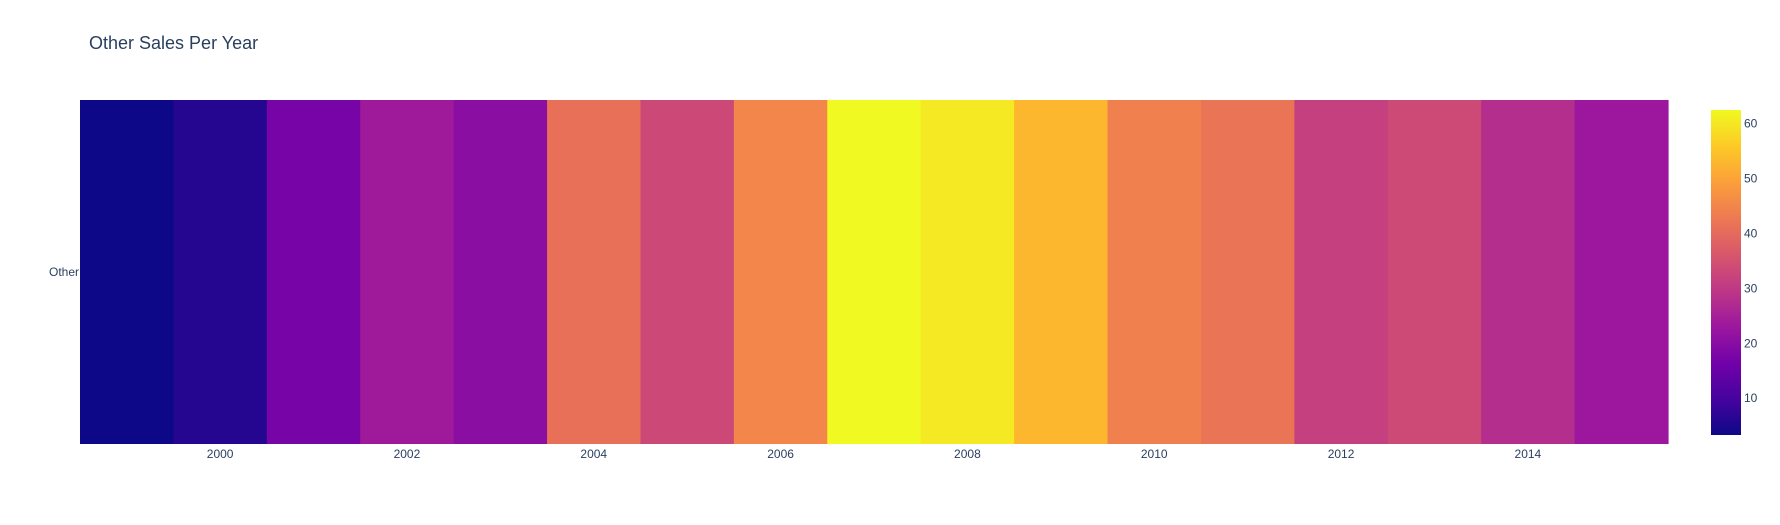  Describe the element at coordinates (1751, 343) in the screenshot. I see `colorbar-tick-label: 20` at that location.